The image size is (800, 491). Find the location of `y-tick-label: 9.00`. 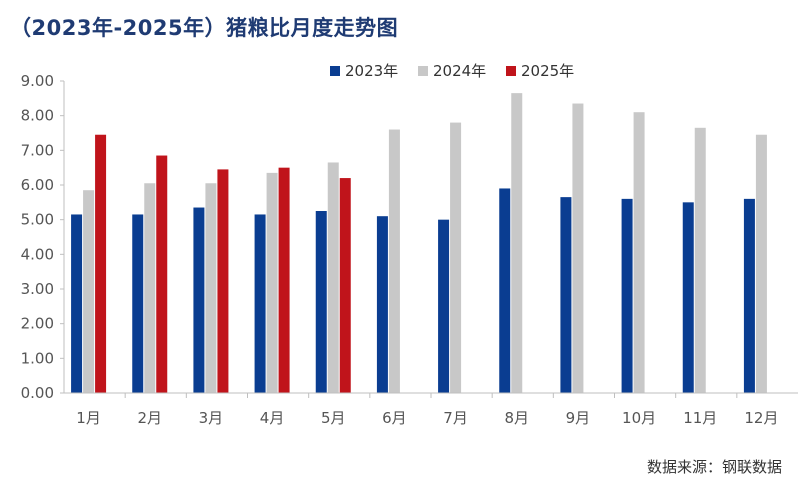

y-tick-label: 9.00 is located at coordinates (37, 81).